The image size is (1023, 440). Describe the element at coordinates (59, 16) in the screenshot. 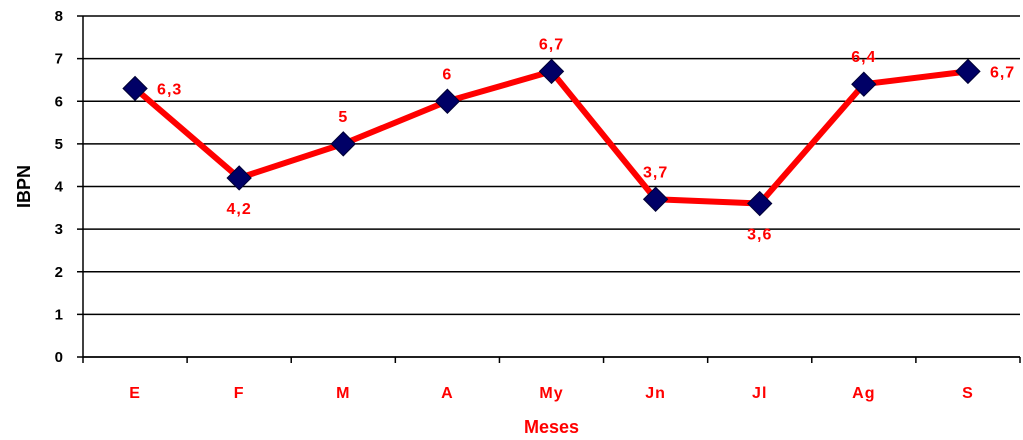

I see `y-tick-label: 8` at that location.